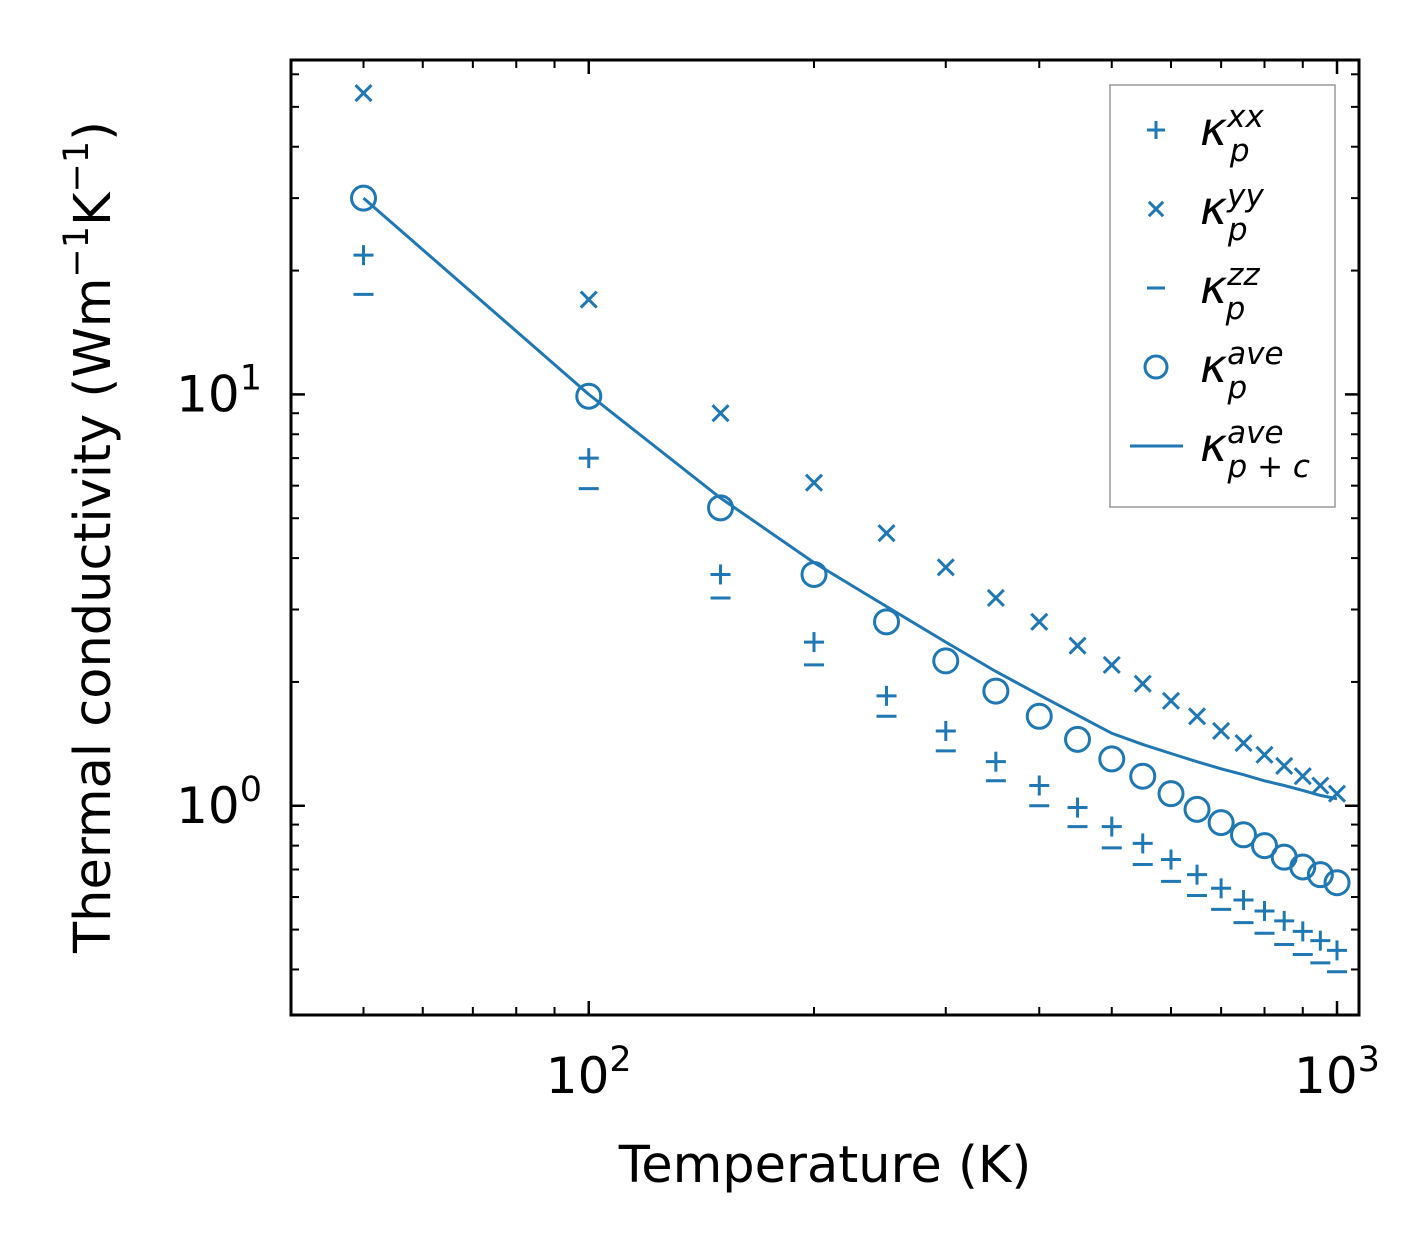  What do you see at coordinates (1232, 134) in the screenshot?
I see `legend-label-kp-xx: κxx p` at bounding box center [1232, 134].